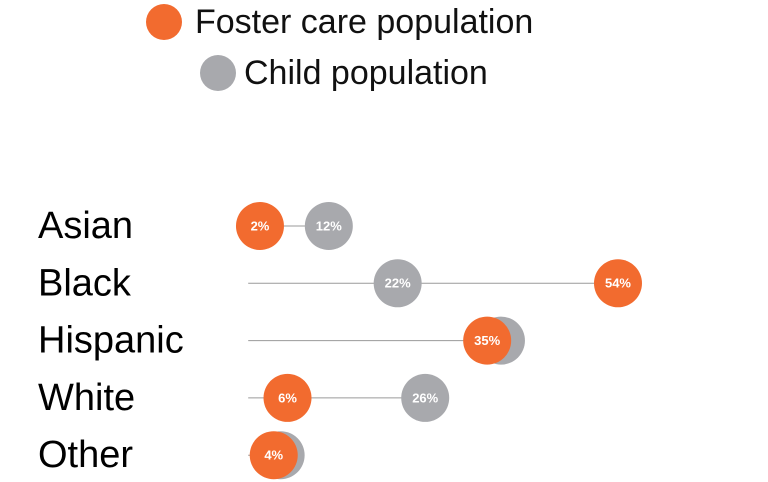 The height and width of the screenshot is (482, 768). I want to click on legend: Foster care population Child population, so click(339, 47).